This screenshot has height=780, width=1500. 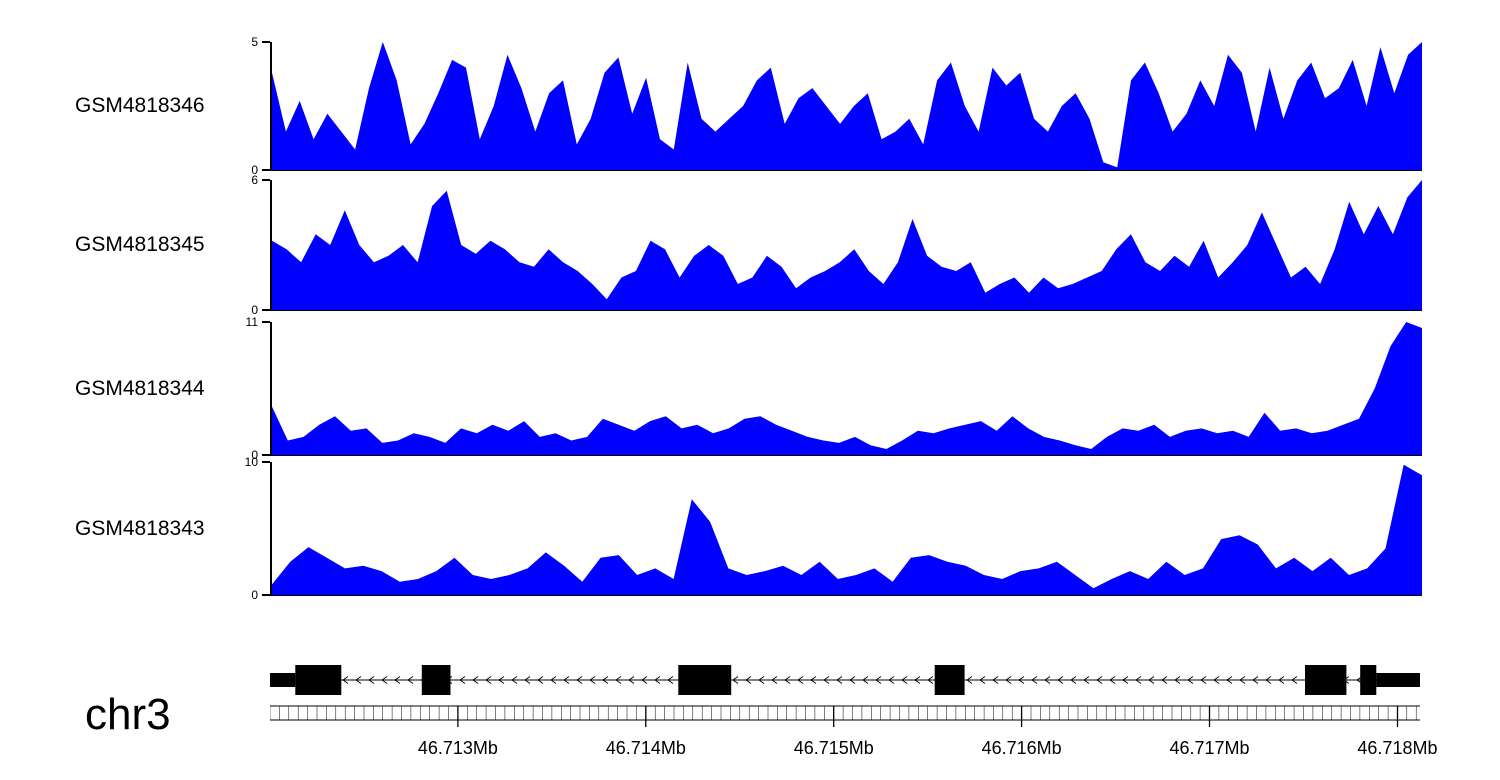 What do you see at coordinates (251, 322) in the screenshot?
I see `y-axis-max-label: 11` at bounding box center [251, 322].